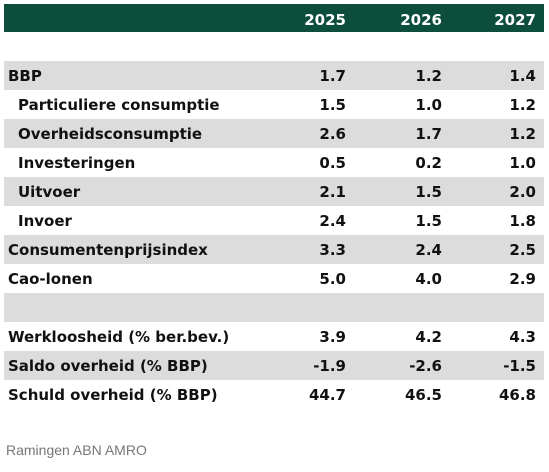 Image resolution: width=549 pixels, height=472 pixels. What do you see at coordinates (274, 75) in the screenshot?
I see `table-row-bbp: BBP 1.7 1.2 1.4` at bounding box center [274, 75].